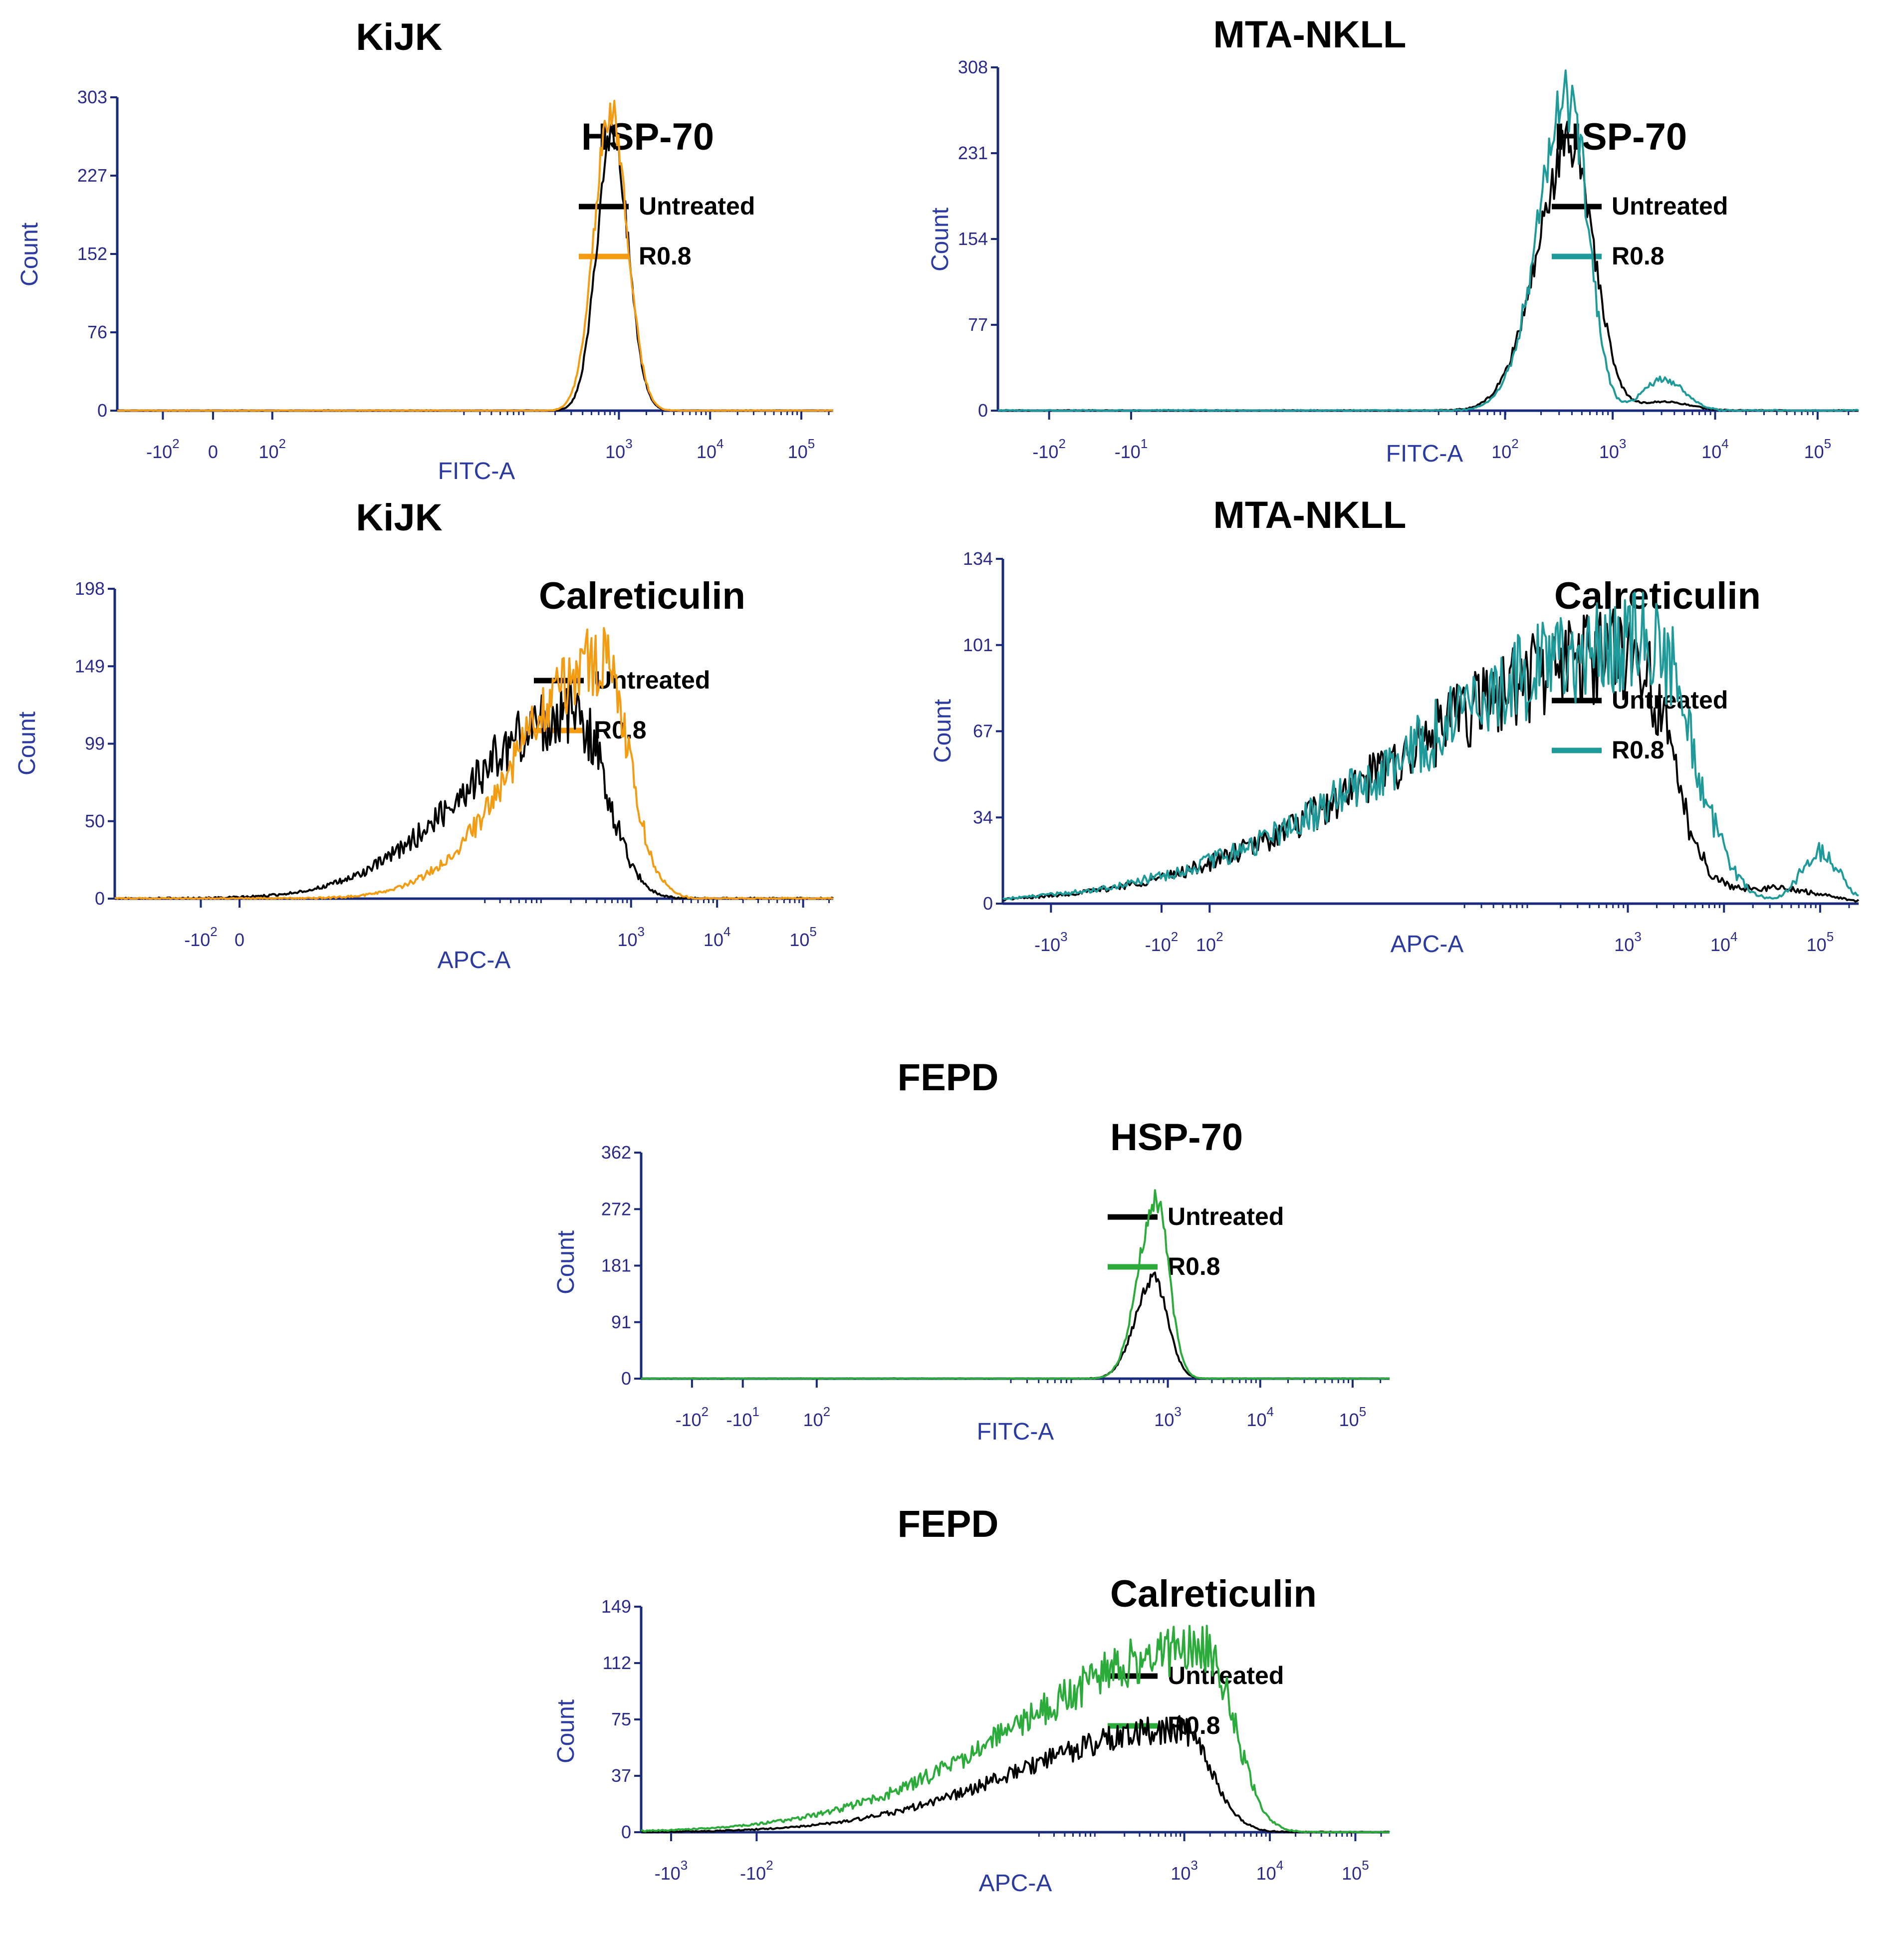 The image size is (1904, 1933). What do you see at coordinates (978, 324) in the screenshot?
I see `y-tick-label: 77` at bounding box center [978, 324].